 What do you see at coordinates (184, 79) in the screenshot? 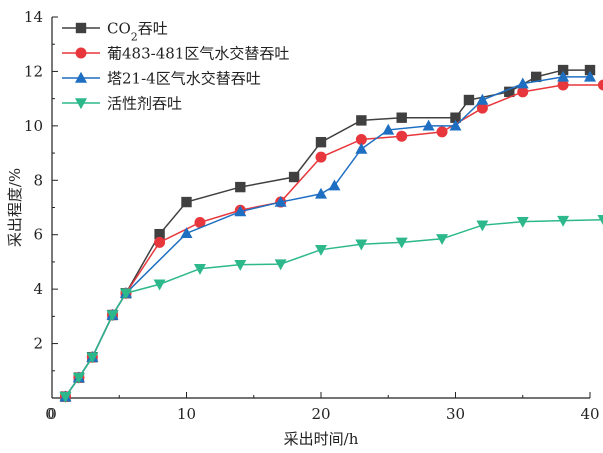
I see `legend-label-3: 塔21-4区气水交替吞吐` at bounding box center [184, 79].